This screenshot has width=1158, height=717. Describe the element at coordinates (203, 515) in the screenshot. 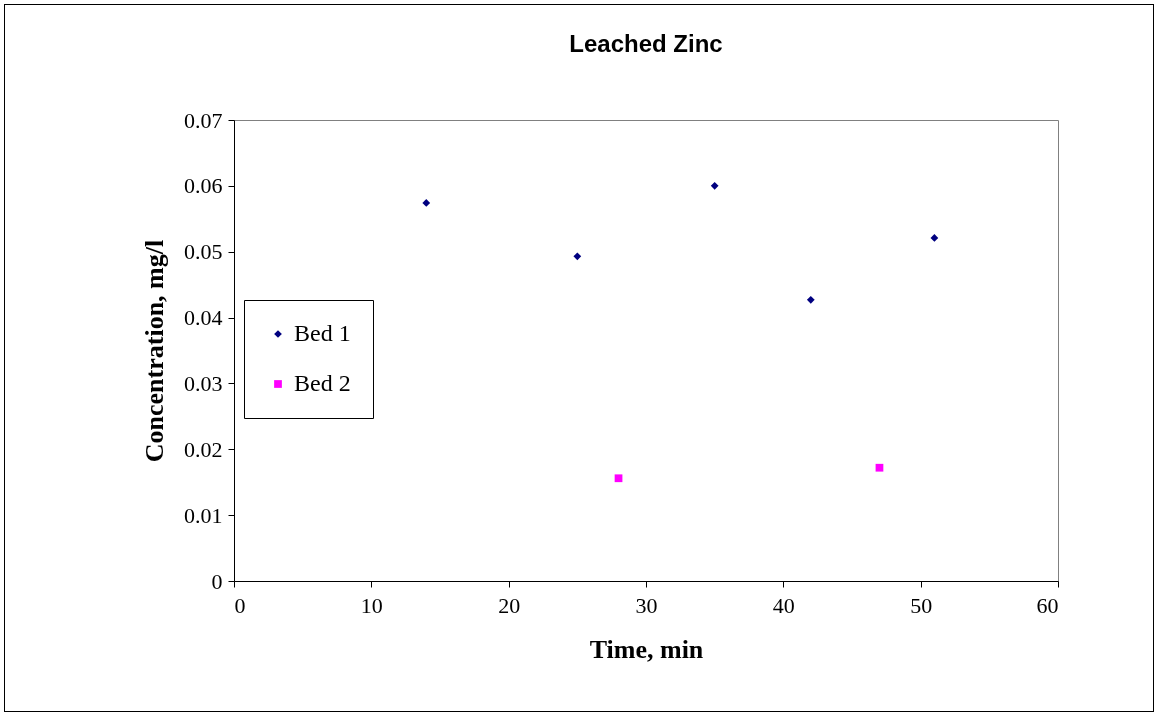

I see `y-tick-label: 0.01` at that location.